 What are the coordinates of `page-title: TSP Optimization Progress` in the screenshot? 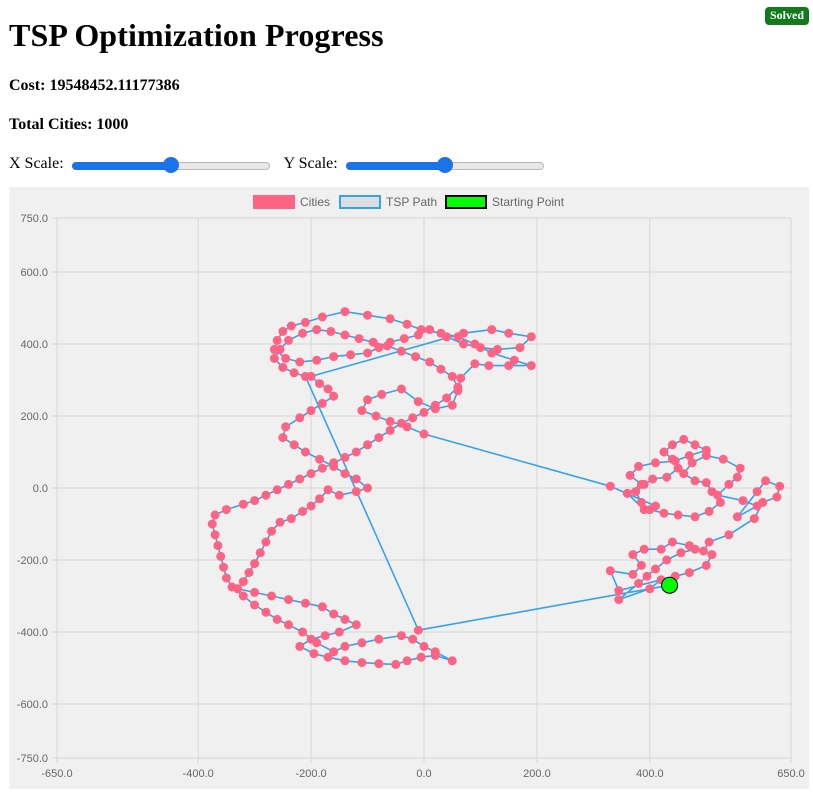 It's located at (196, 35).